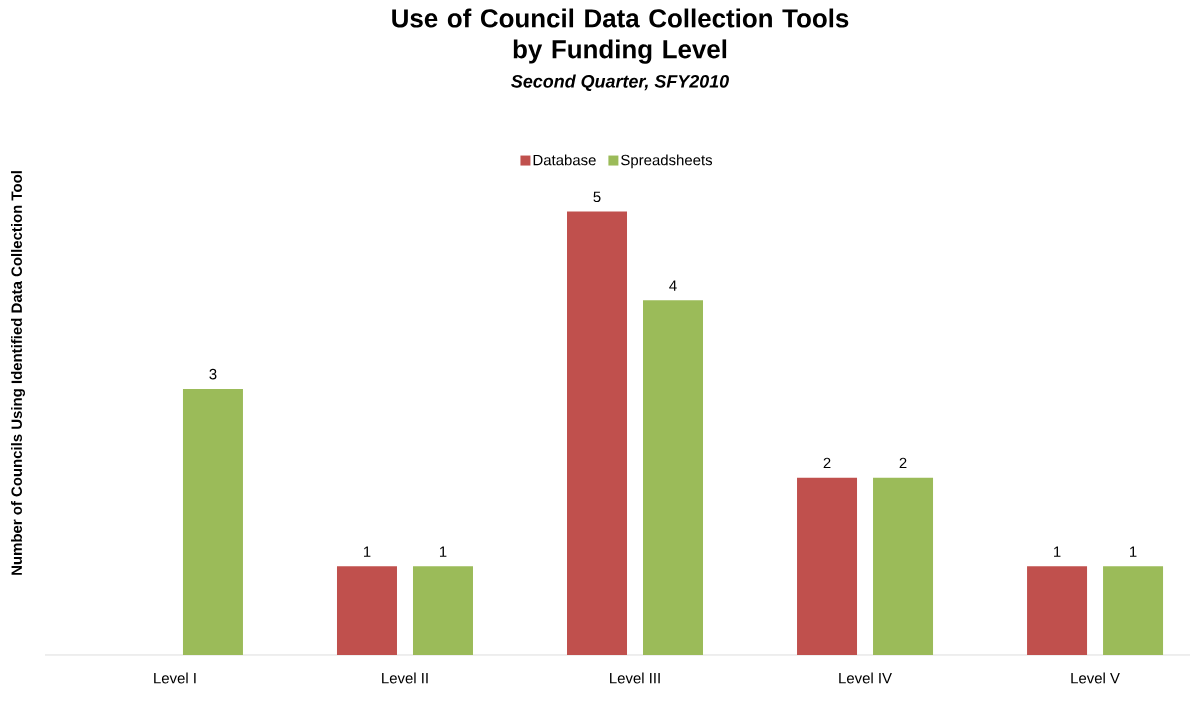 The image size is (1190, 713). Describe the element at coordinates (1095, 678) in the screenshot. I see `x-tick-label: Level V` at that location.